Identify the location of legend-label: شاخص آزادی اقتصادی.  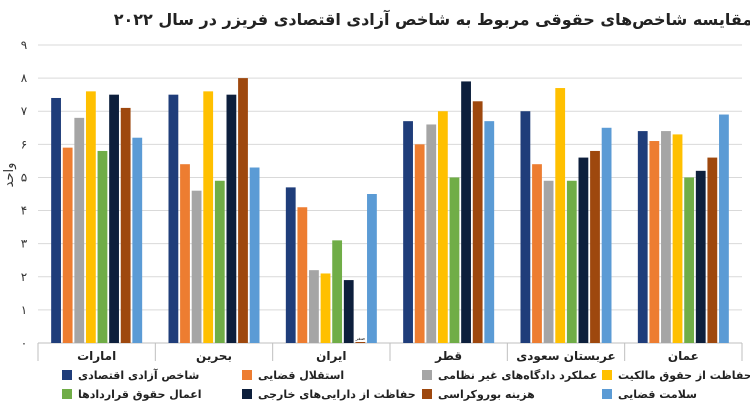
(138, 375).